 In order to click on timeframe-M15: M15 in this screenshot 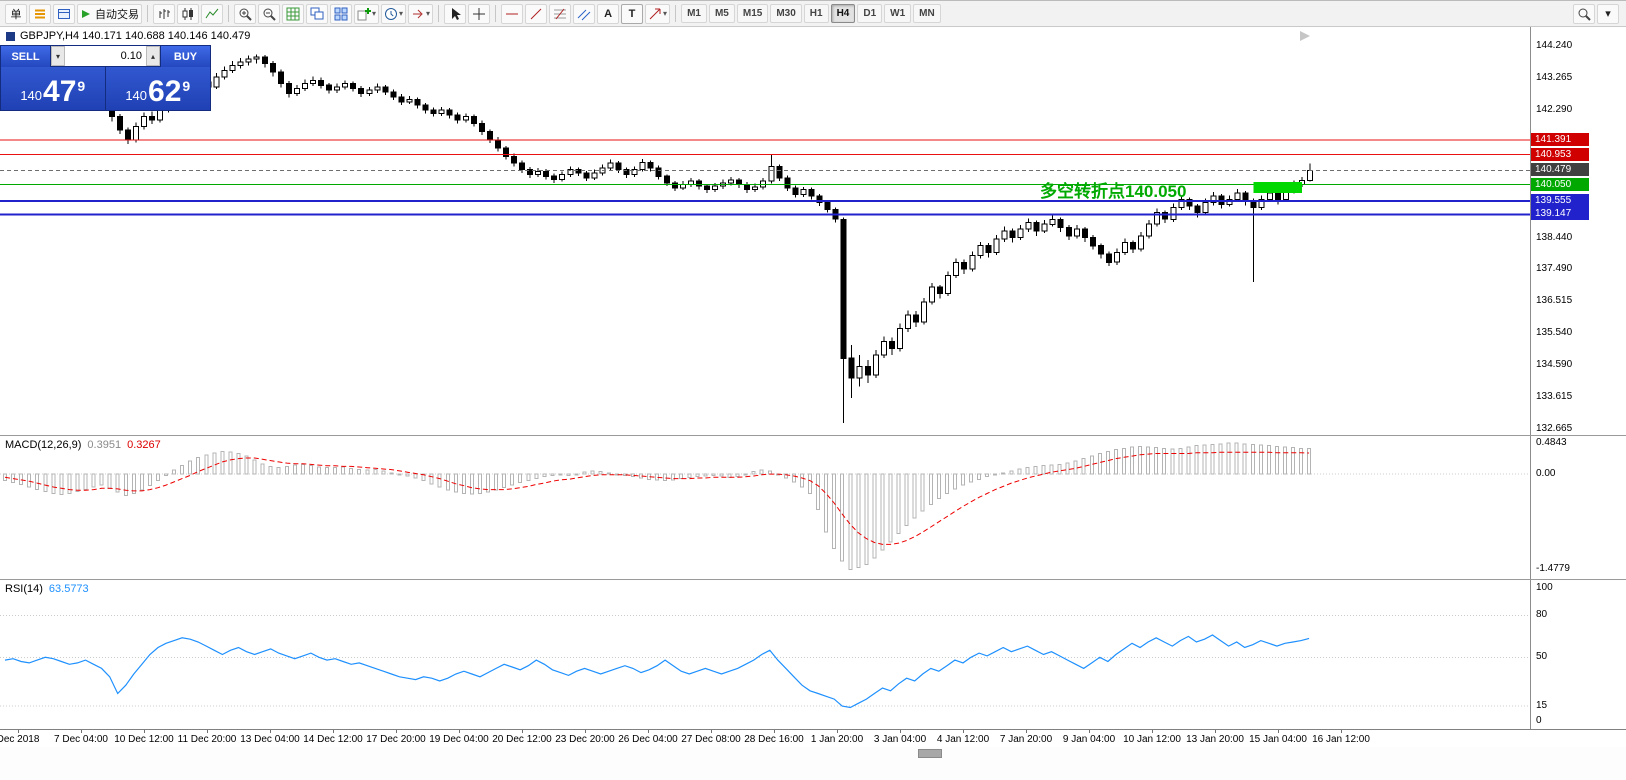, I will do `click(752, 13)`.